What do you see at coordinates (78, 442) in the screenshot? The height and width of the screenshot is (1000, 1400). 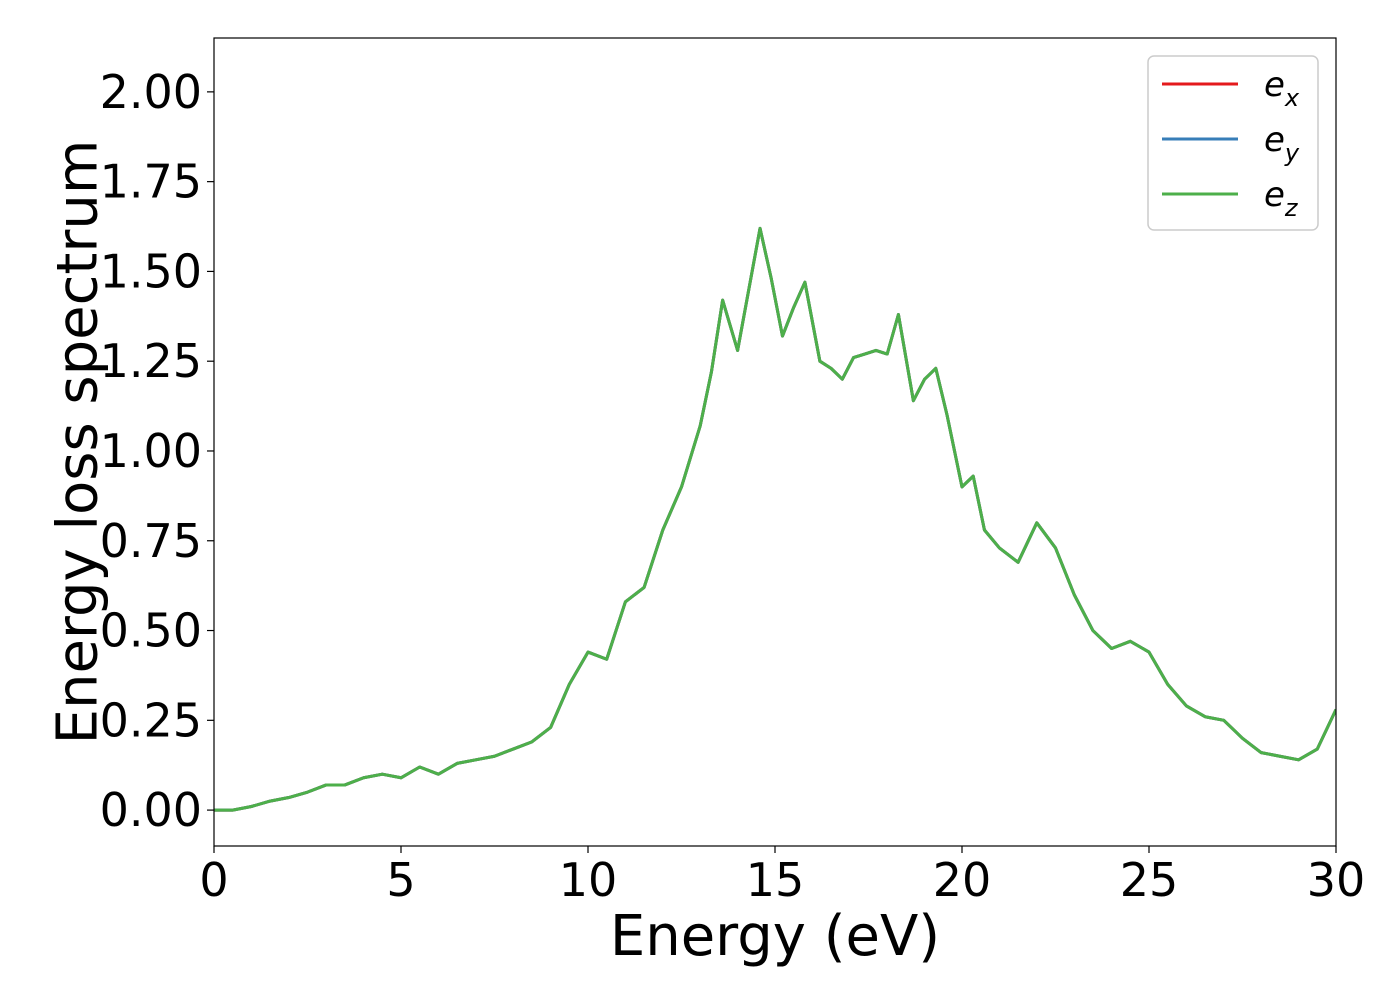 I see `y-axis-label: Energy loss spectrum` at bounding box center [78, 442].